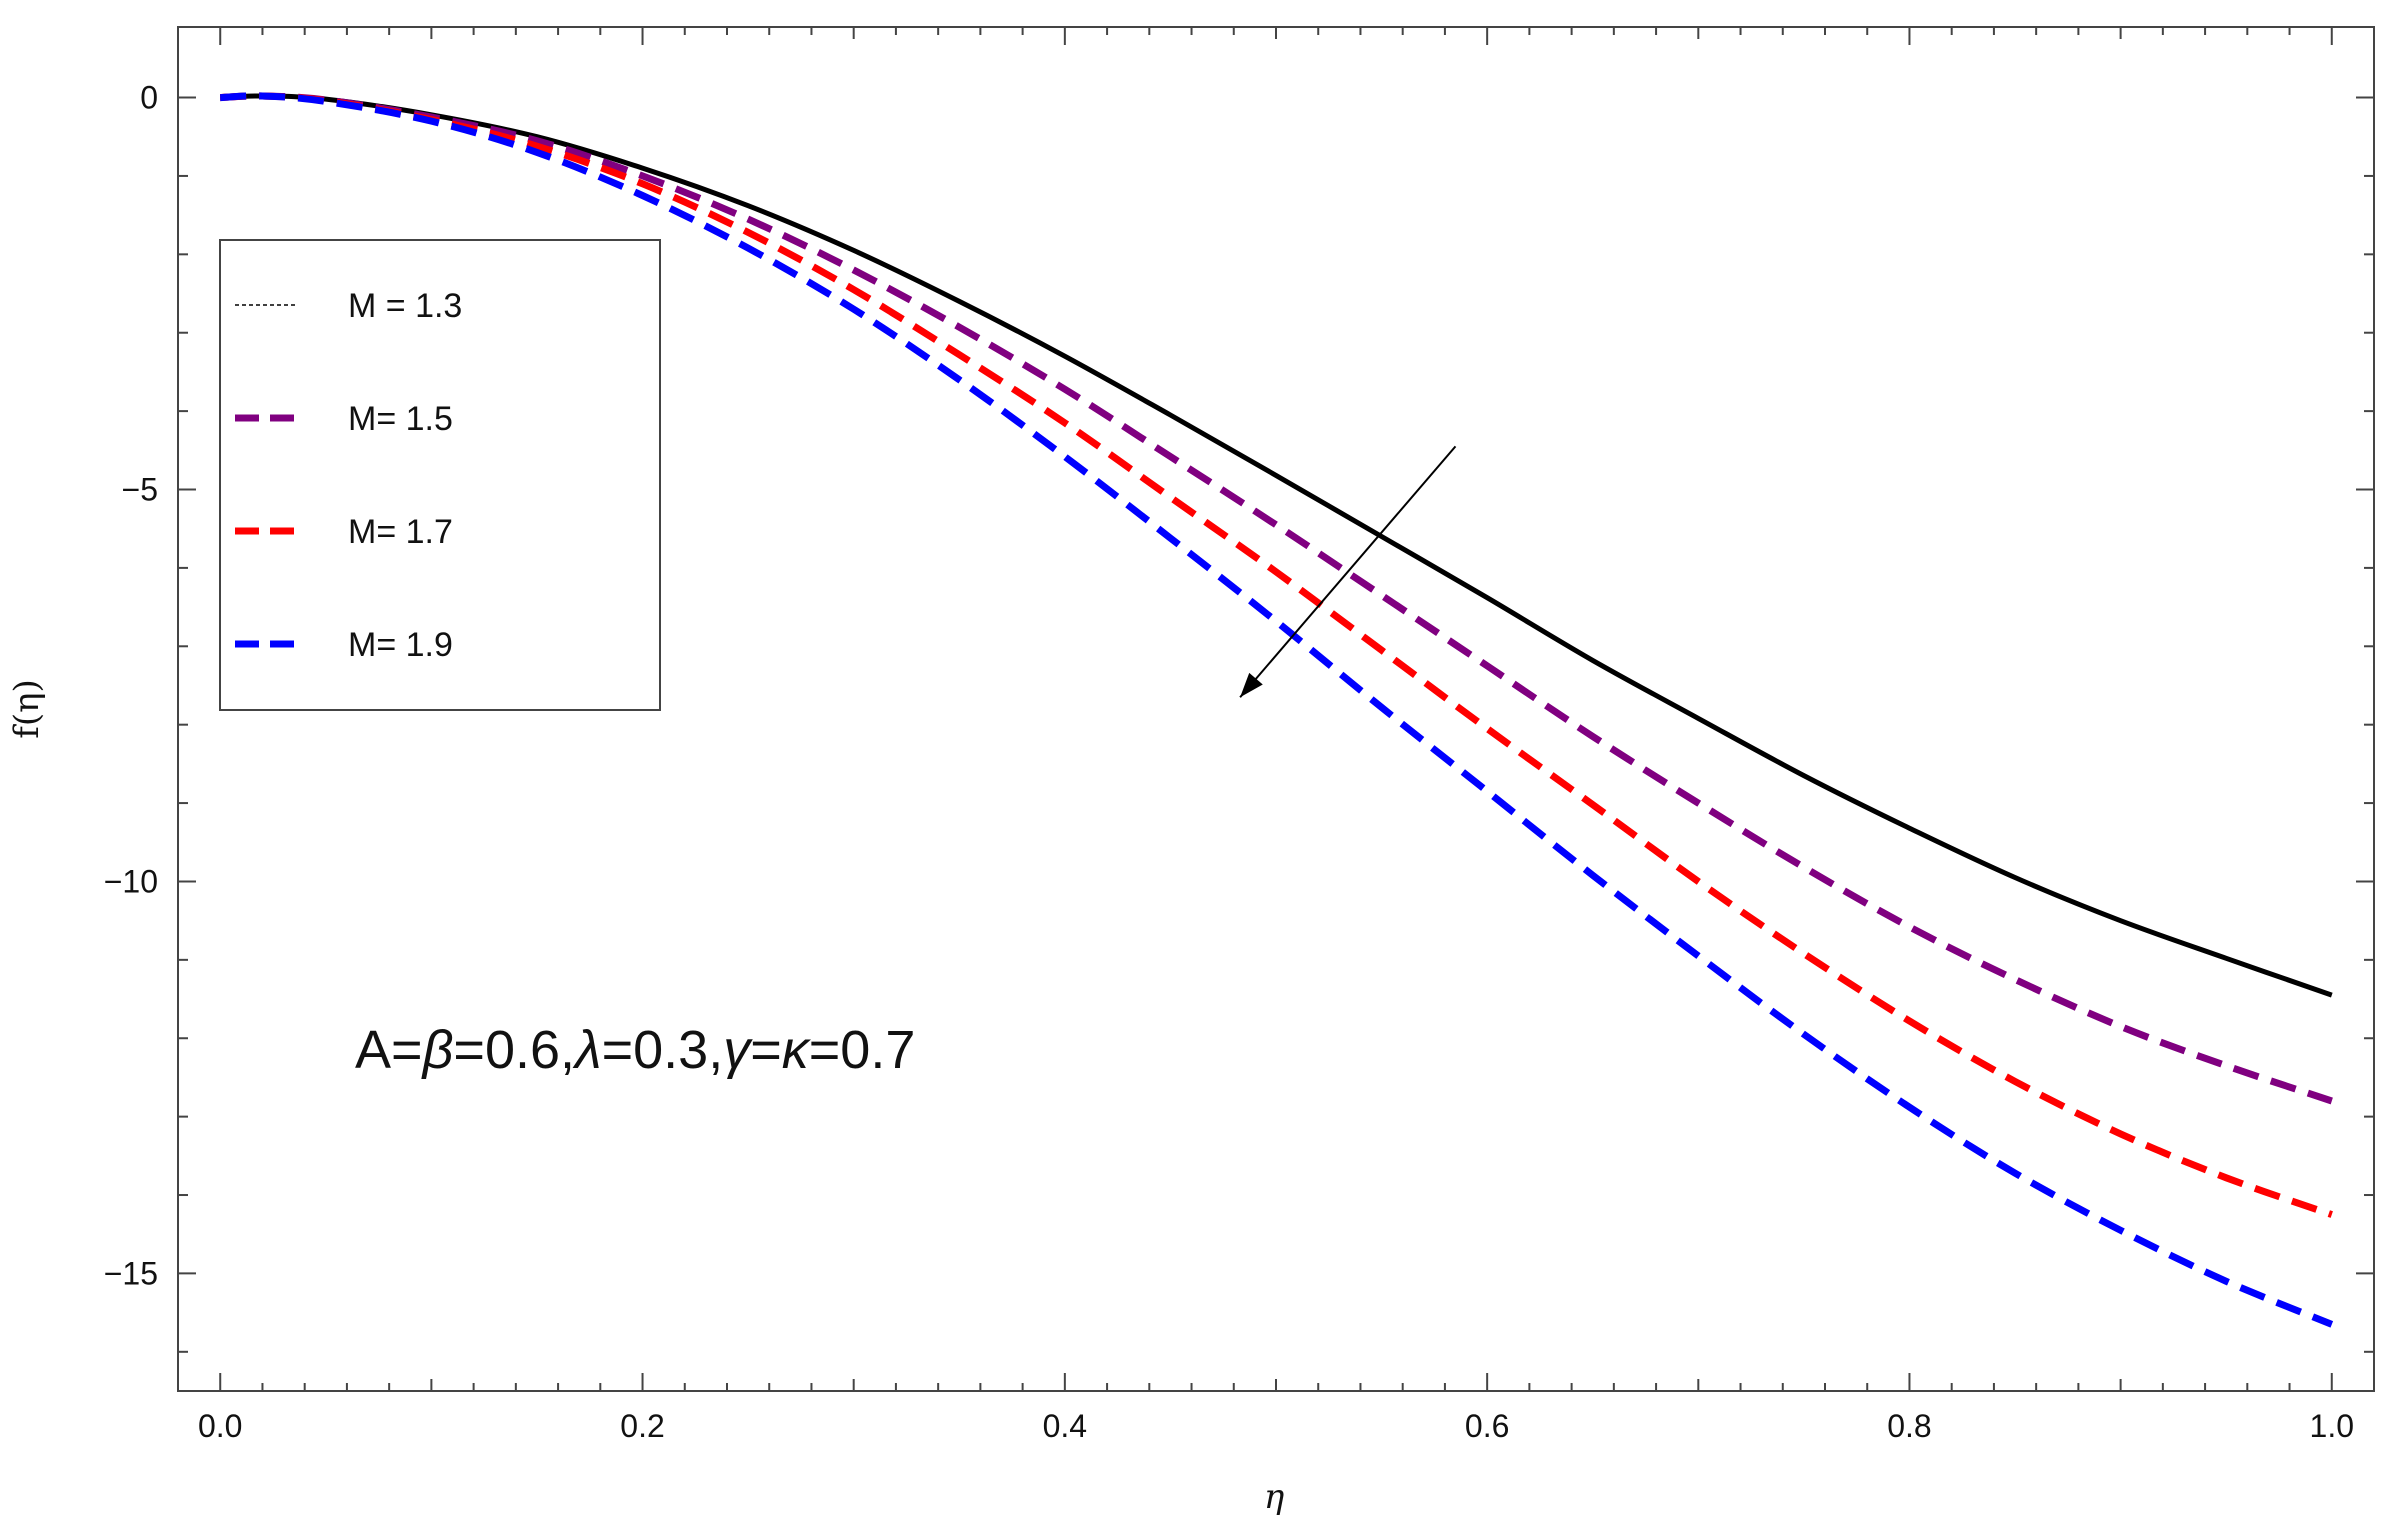  What do you see at coordinates (131, 881) in the screenshot?
I see `y-tick-label: −10` at bounding box center [131, 881].